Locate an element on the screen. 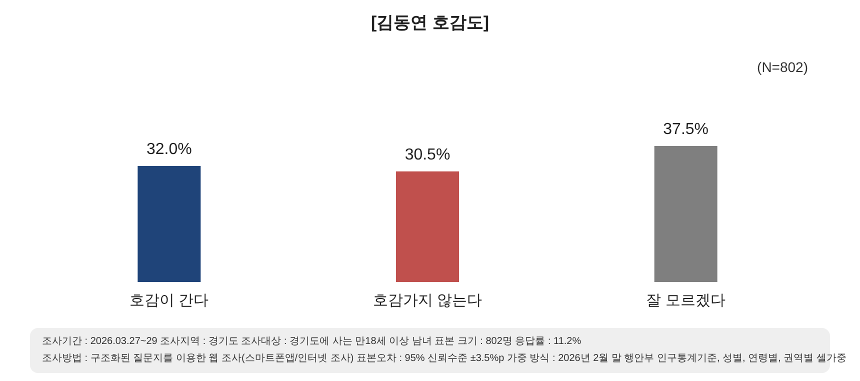  x-tick-label: 호감가지 않는다 is located at coordinates (427, 300).